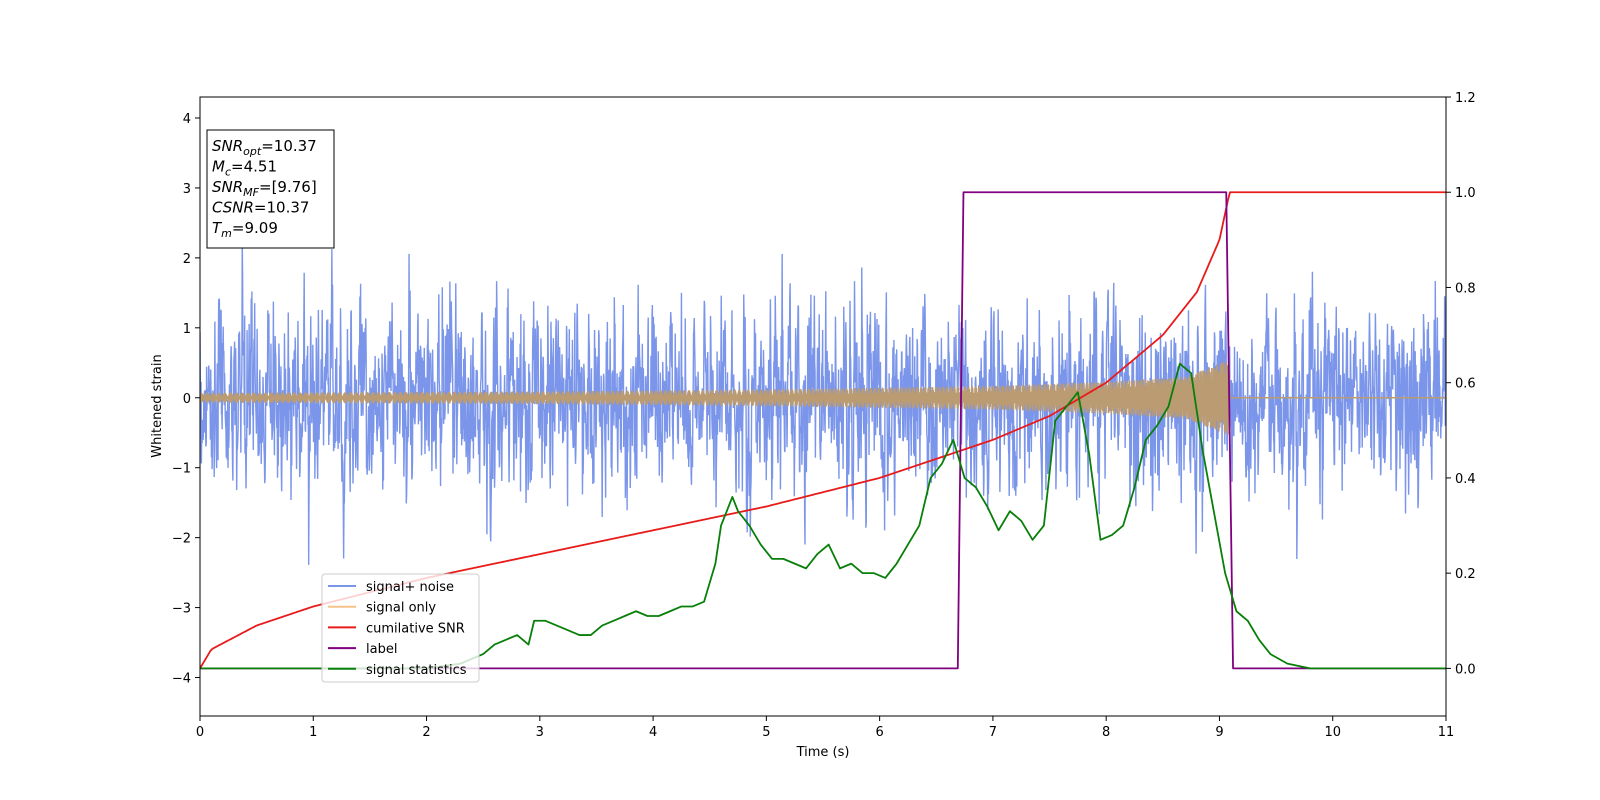 The width and height of the screenshot is (1600, 800). What do you see at coordinates (187, 189) in the screenshot?
I see `y-tick-label: 3` at bounding box center [187, 189].